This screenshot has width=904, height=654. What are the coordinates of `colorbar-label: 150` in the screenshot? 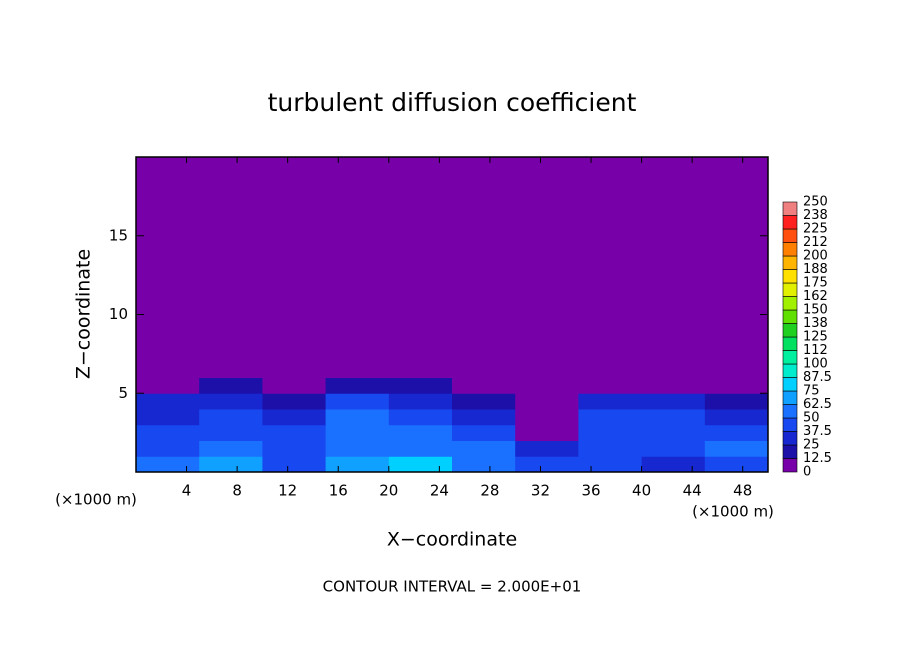 It's located at (815, 310).